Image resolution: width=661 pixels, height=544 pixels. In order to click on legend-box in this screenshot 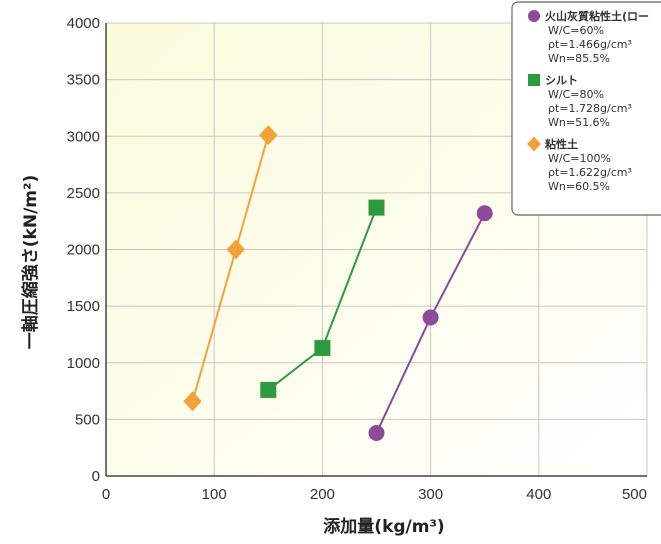, I will do `click(586, 108)`.